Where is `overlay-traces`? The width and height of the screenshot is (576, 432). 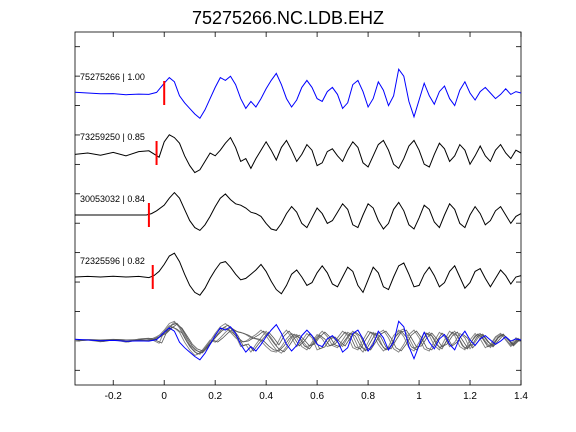
overlay-traces is located at coordinates (298, 340).